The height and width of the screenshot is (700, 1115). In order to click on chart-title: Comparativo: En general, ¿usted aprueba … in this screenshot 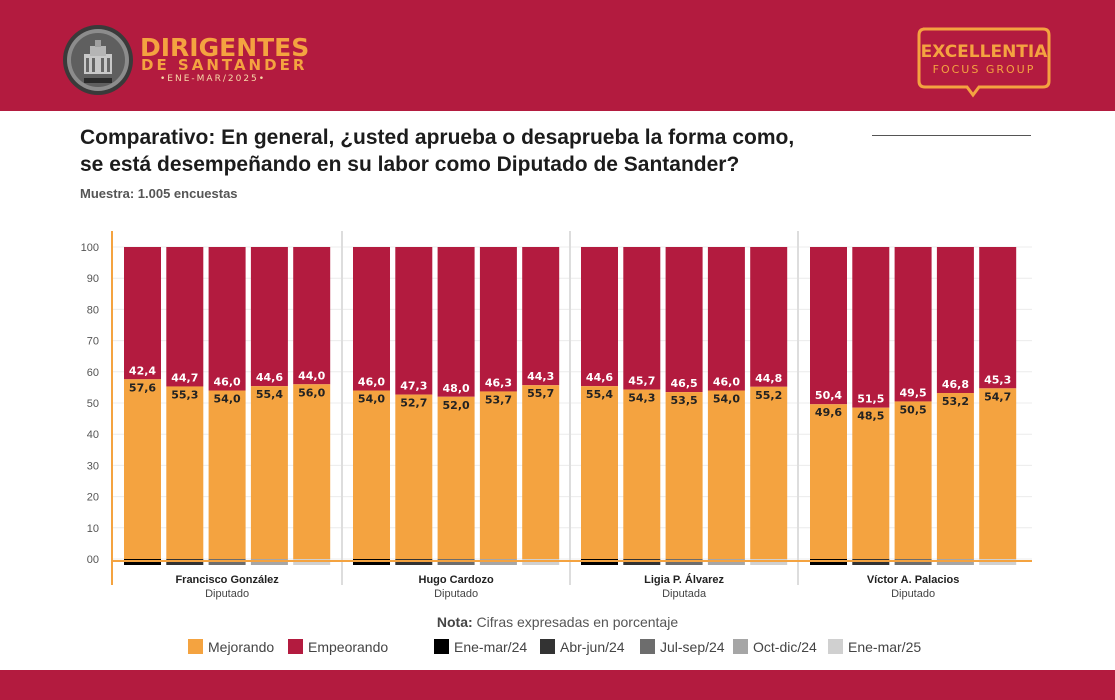, I will do `click(495, 151)`.